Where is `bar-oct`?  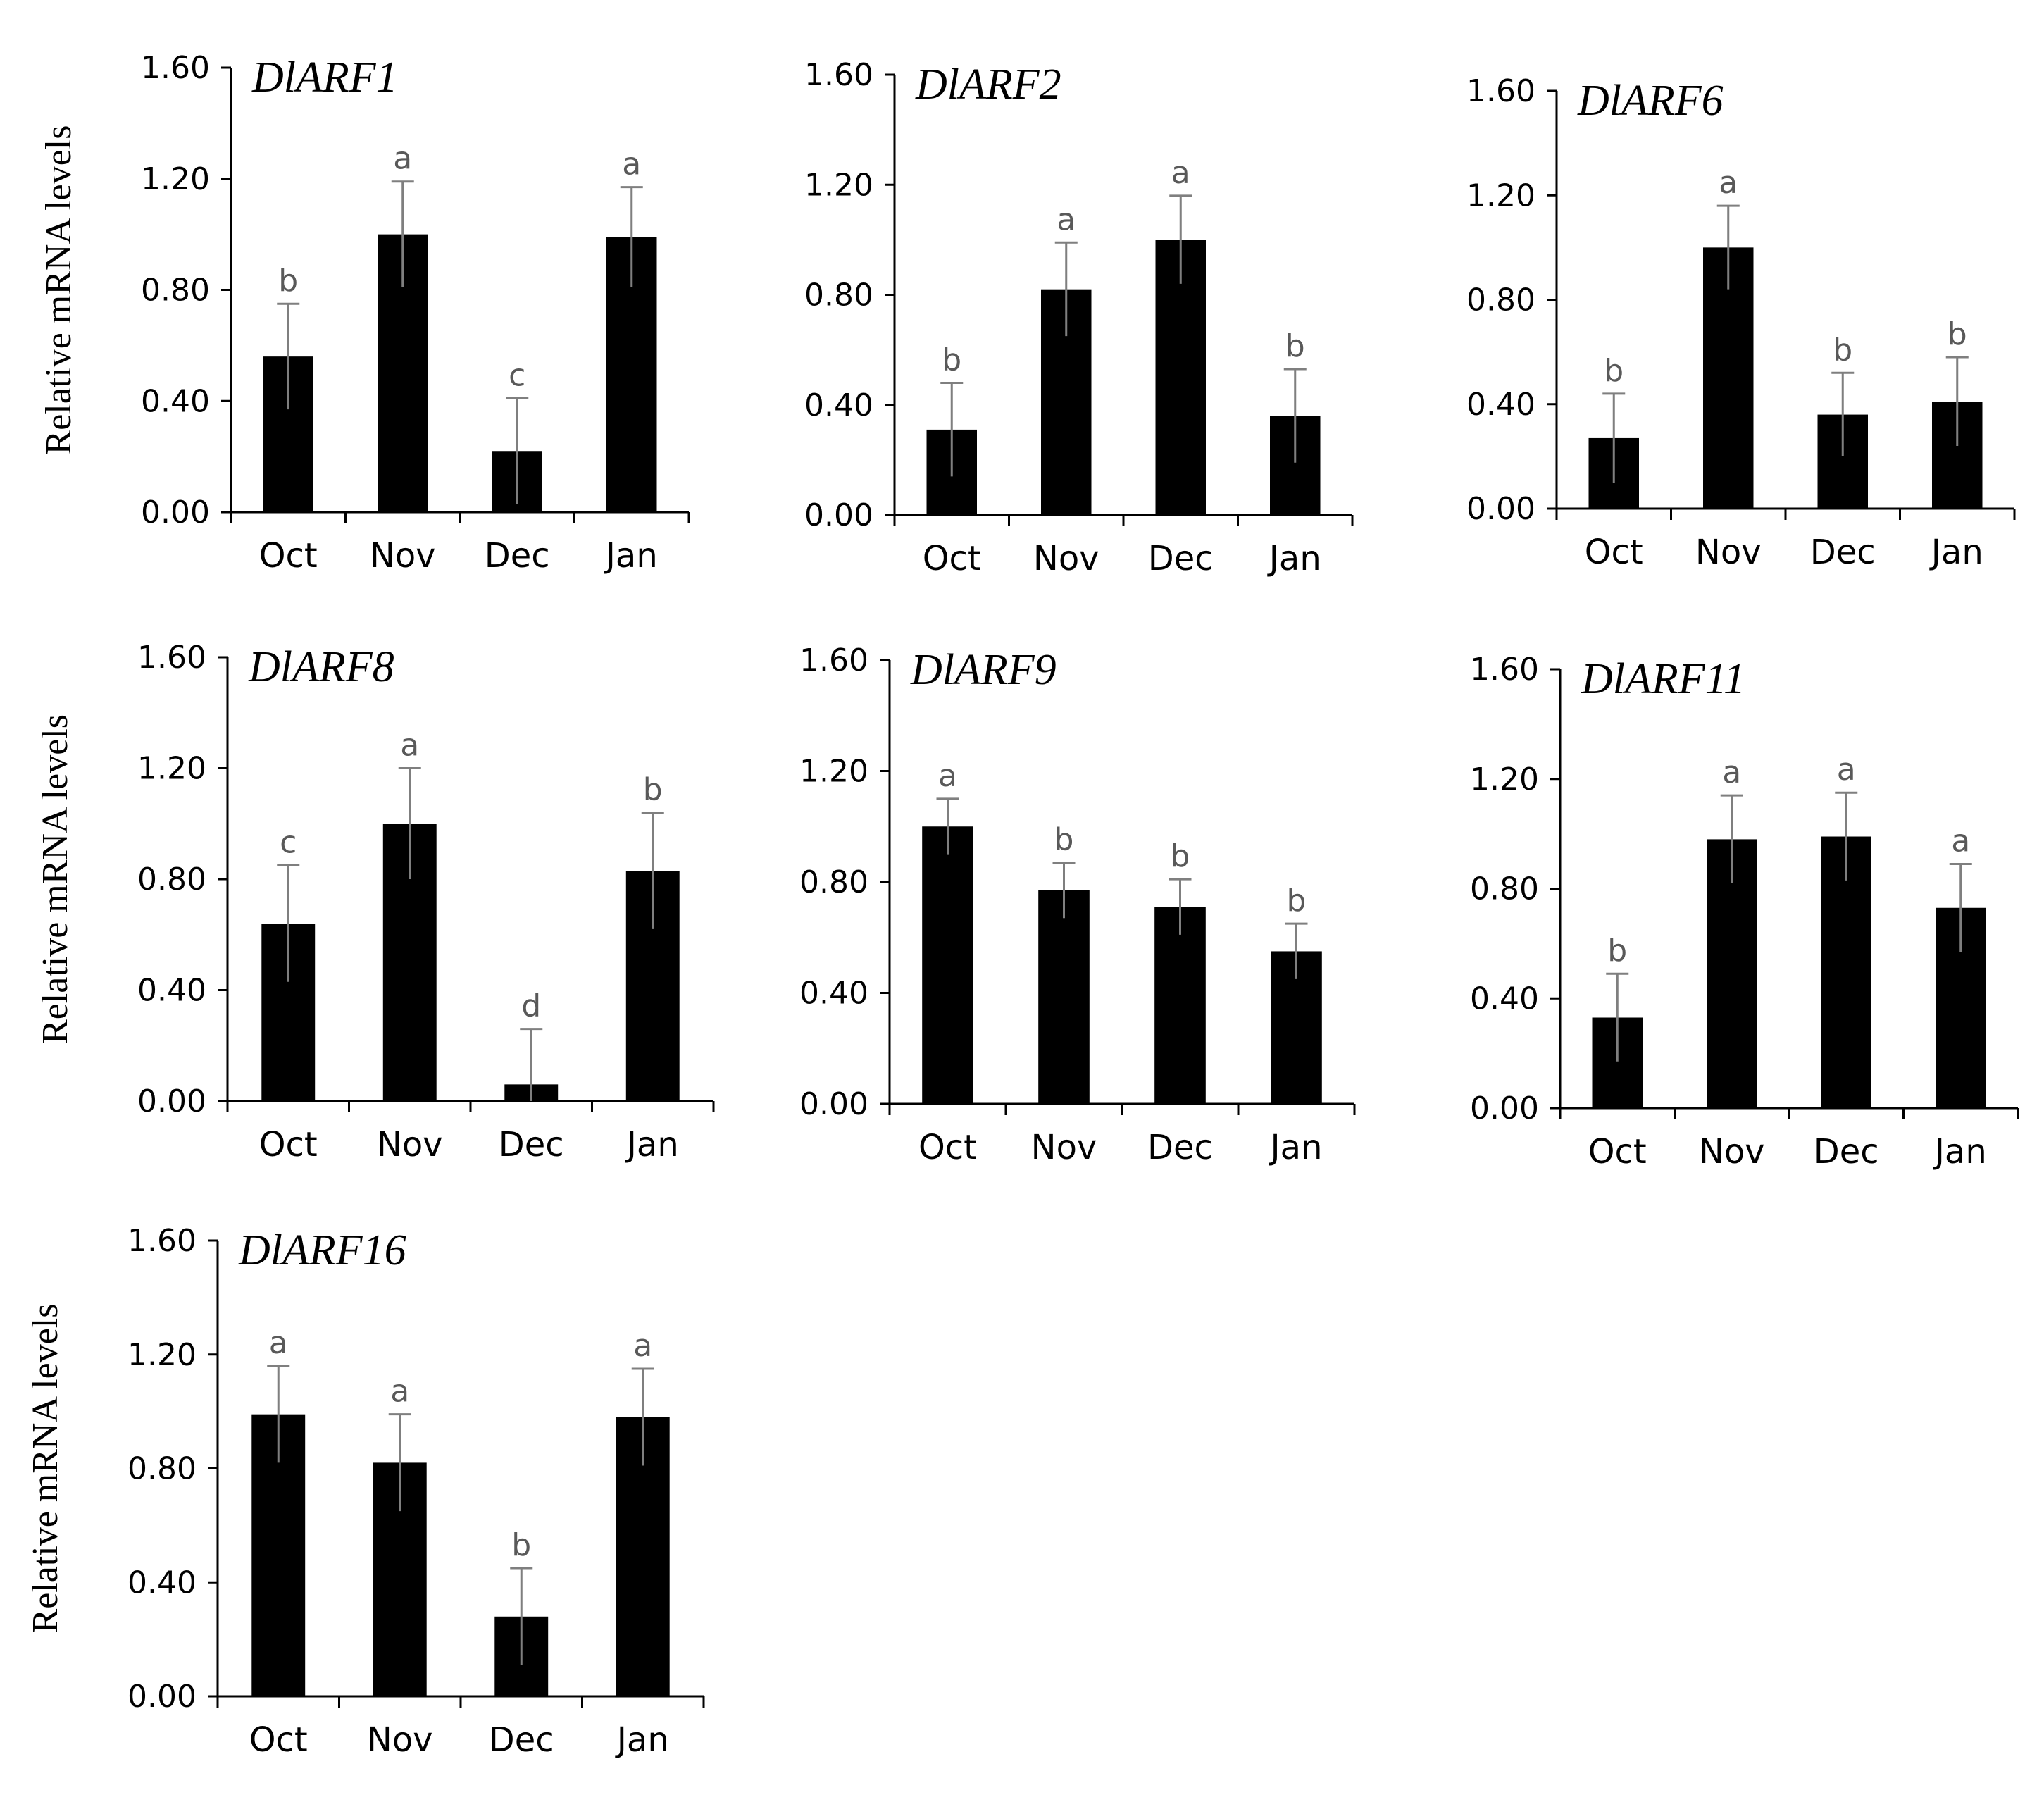 bar-oct is located at coordinates (947, 965).